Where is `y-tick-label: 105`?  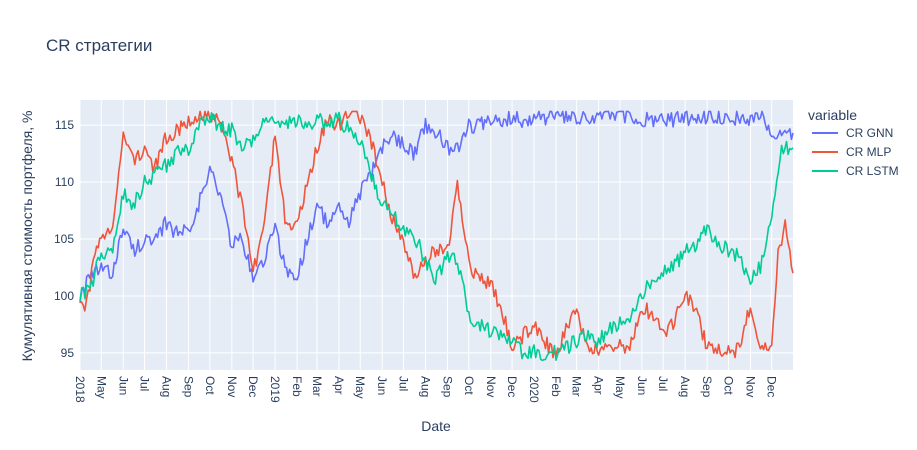
y-tick-label: 105 is located at coordinates (64, 239).